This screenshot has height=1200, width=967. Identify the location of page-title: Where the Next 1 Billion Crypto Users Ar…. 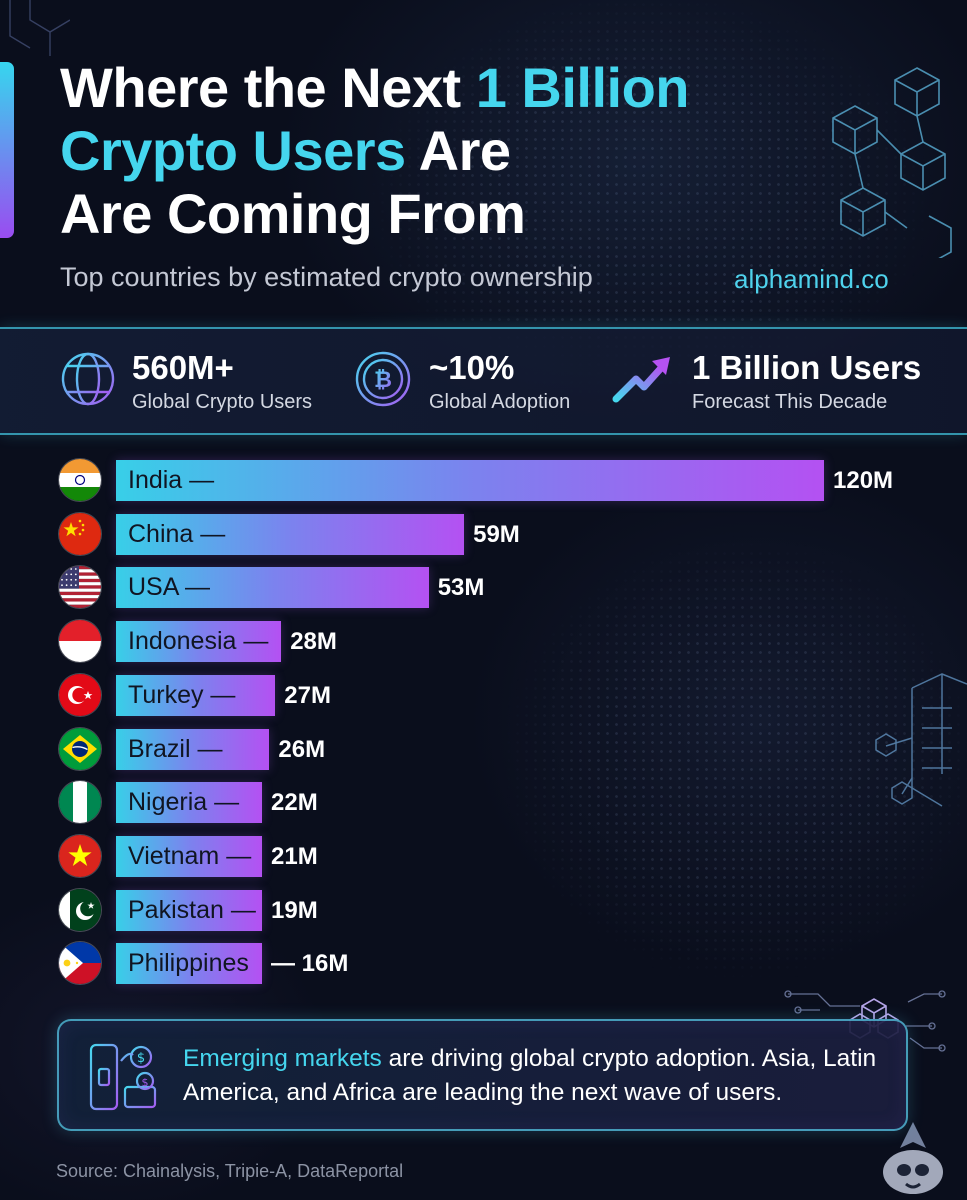
(410, 150).